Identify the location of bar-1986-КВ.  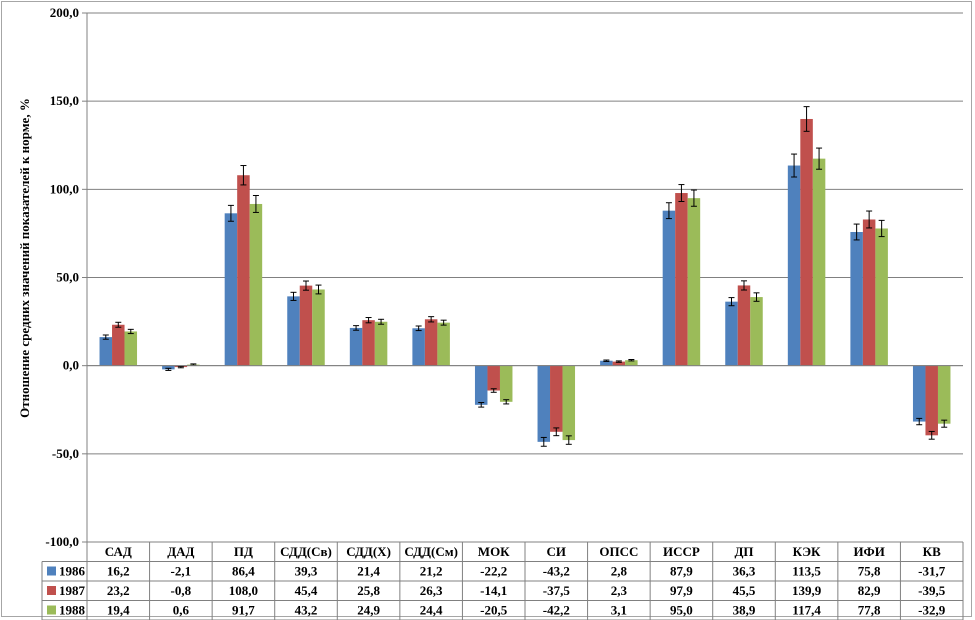
(919, 393).